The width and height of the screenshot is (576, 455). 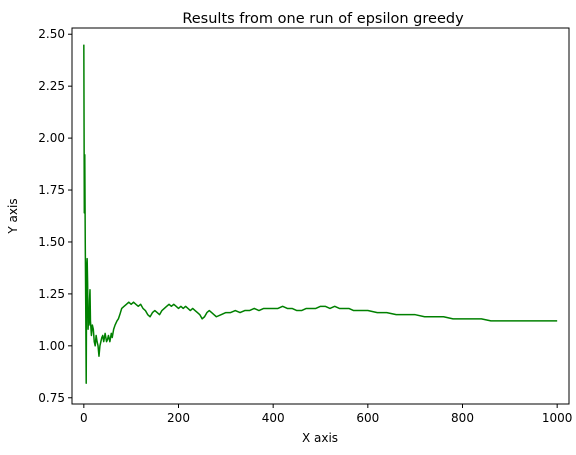 I want to click on y-axis-label: Y axis, so click(x=13, y=216).